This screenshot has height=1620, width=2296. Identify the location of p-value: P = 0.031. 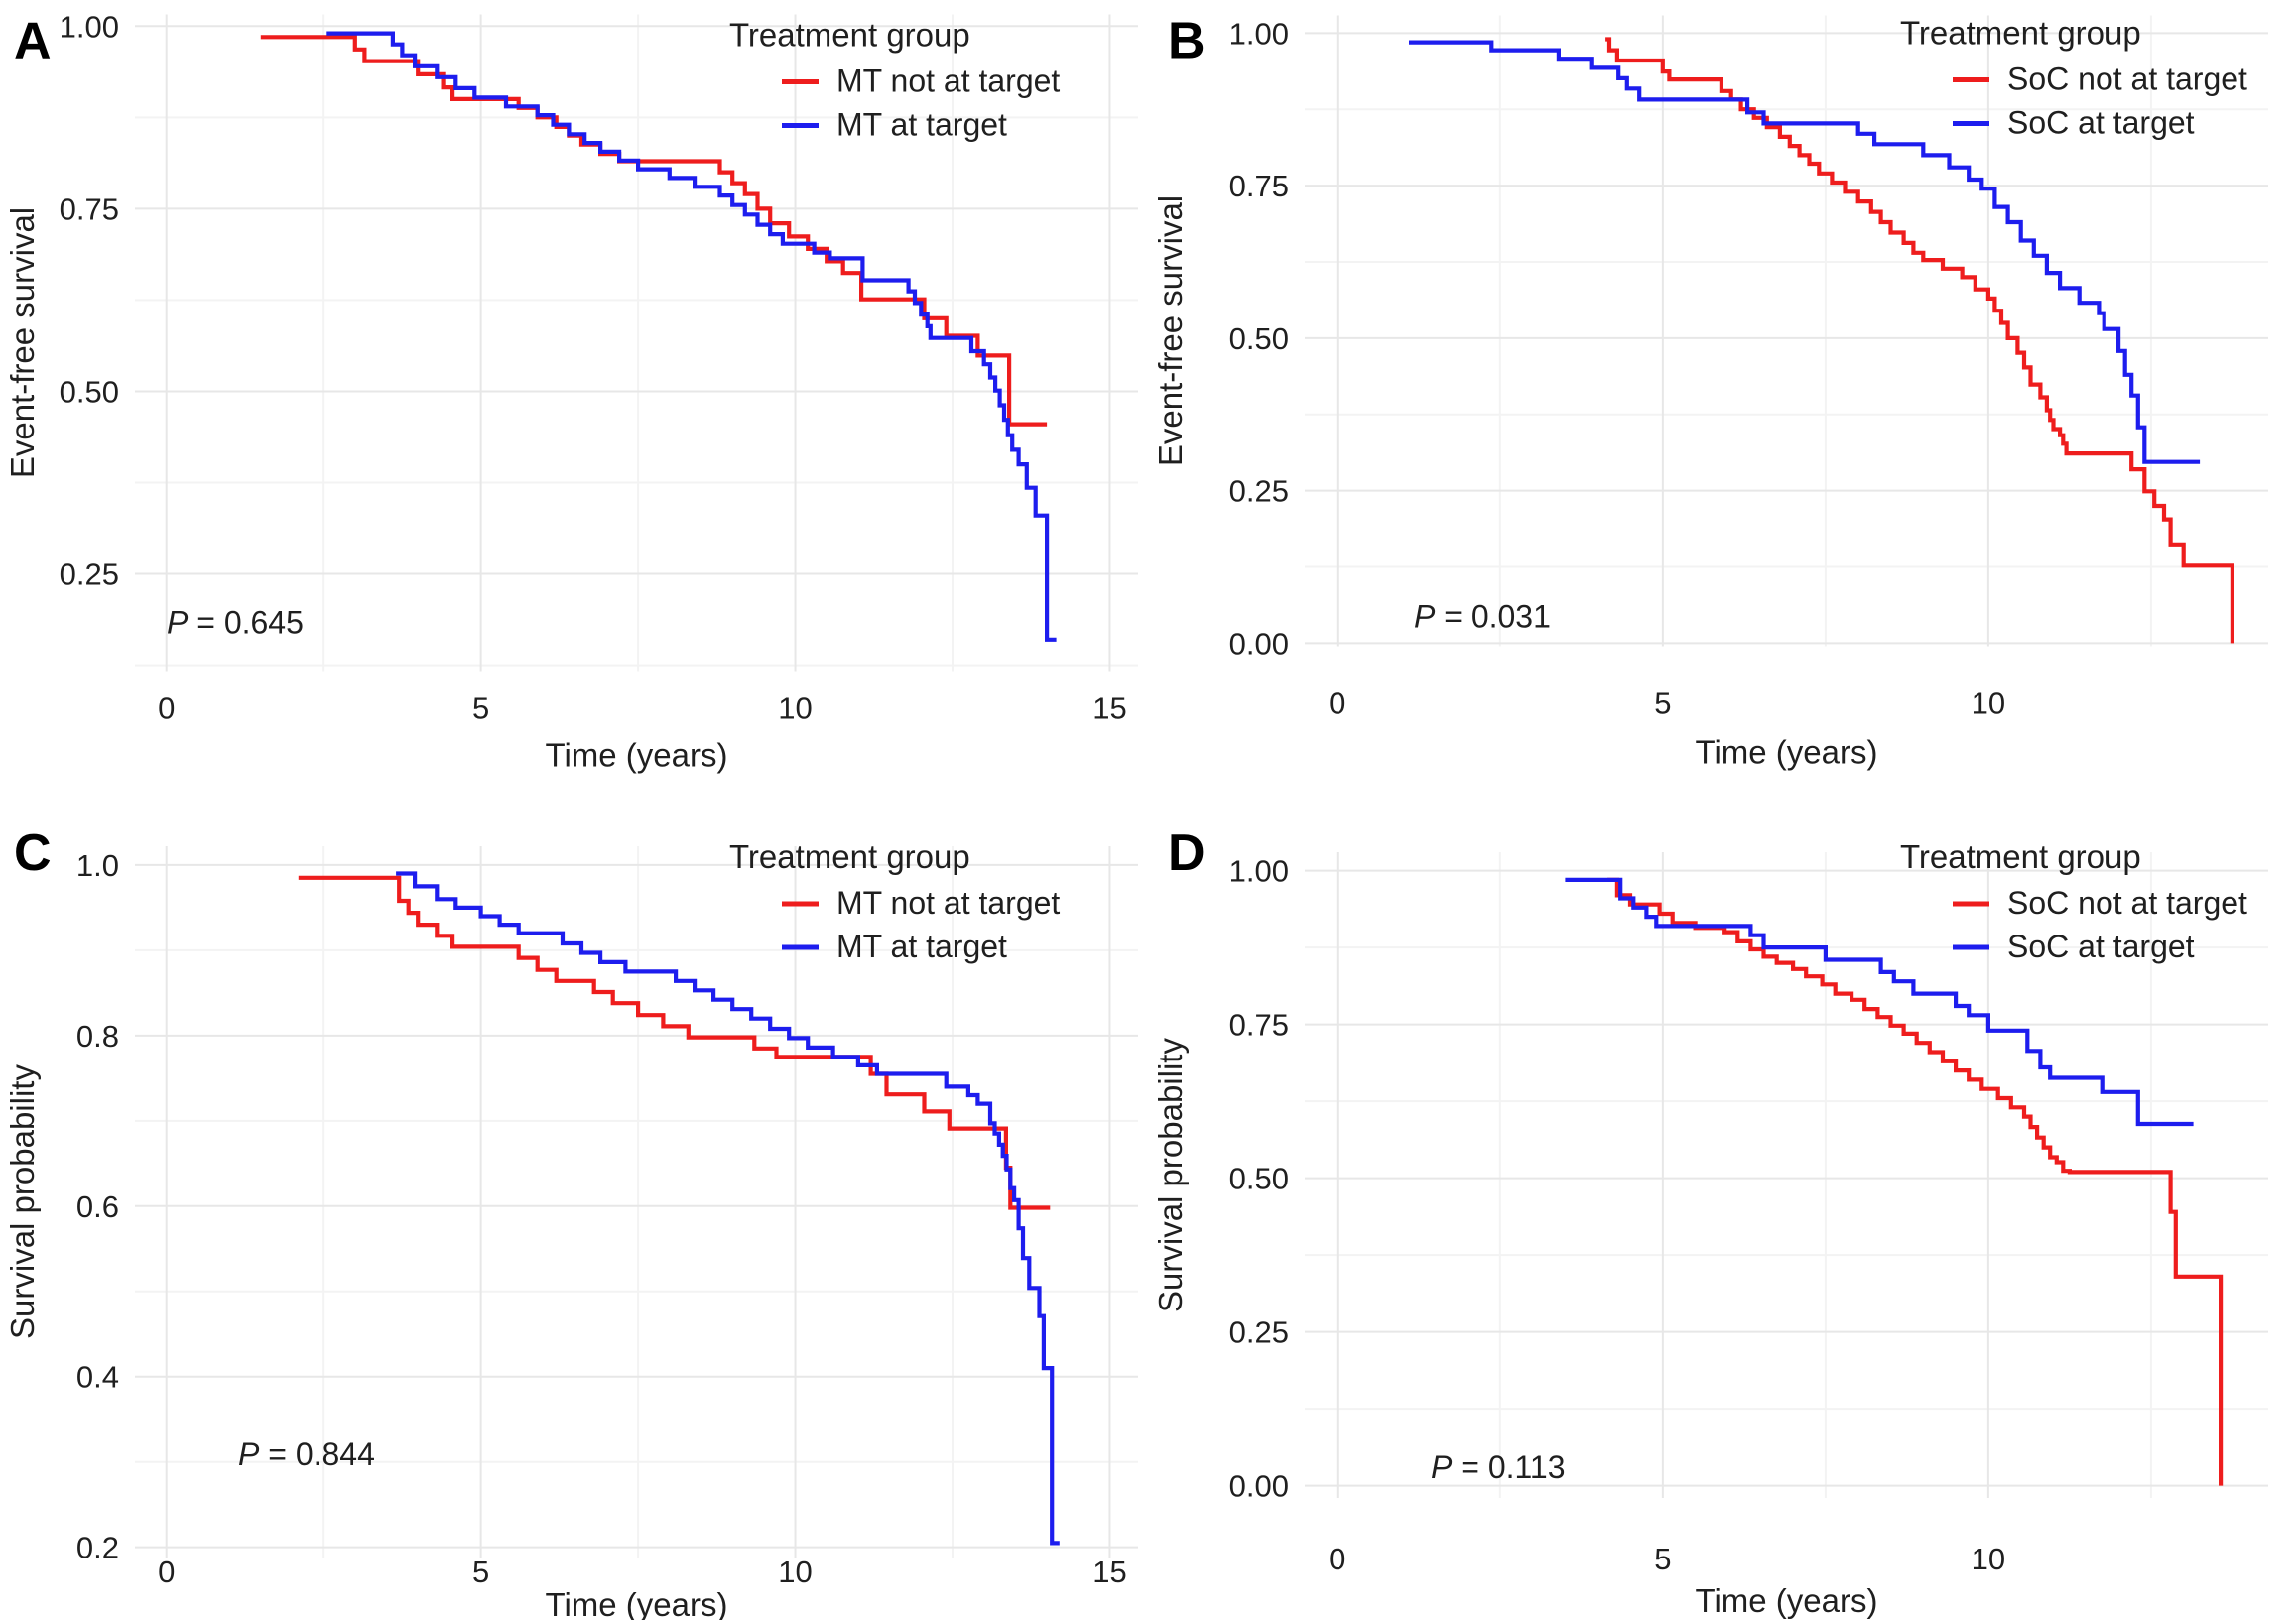
(1483, 617).